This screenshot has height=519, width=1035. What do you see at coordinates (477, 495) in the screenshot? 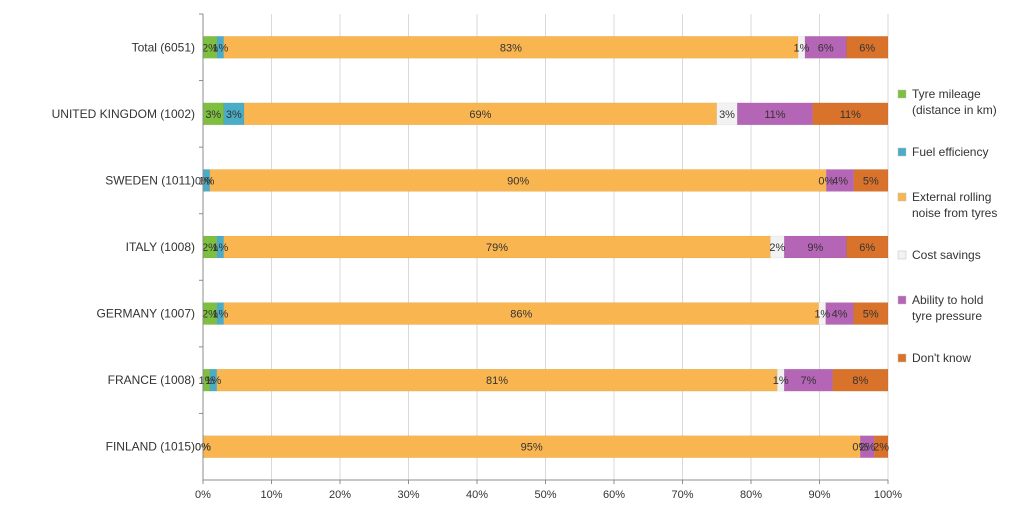
I see `x-tick-label: 40%` at bounding box center [477, 495].